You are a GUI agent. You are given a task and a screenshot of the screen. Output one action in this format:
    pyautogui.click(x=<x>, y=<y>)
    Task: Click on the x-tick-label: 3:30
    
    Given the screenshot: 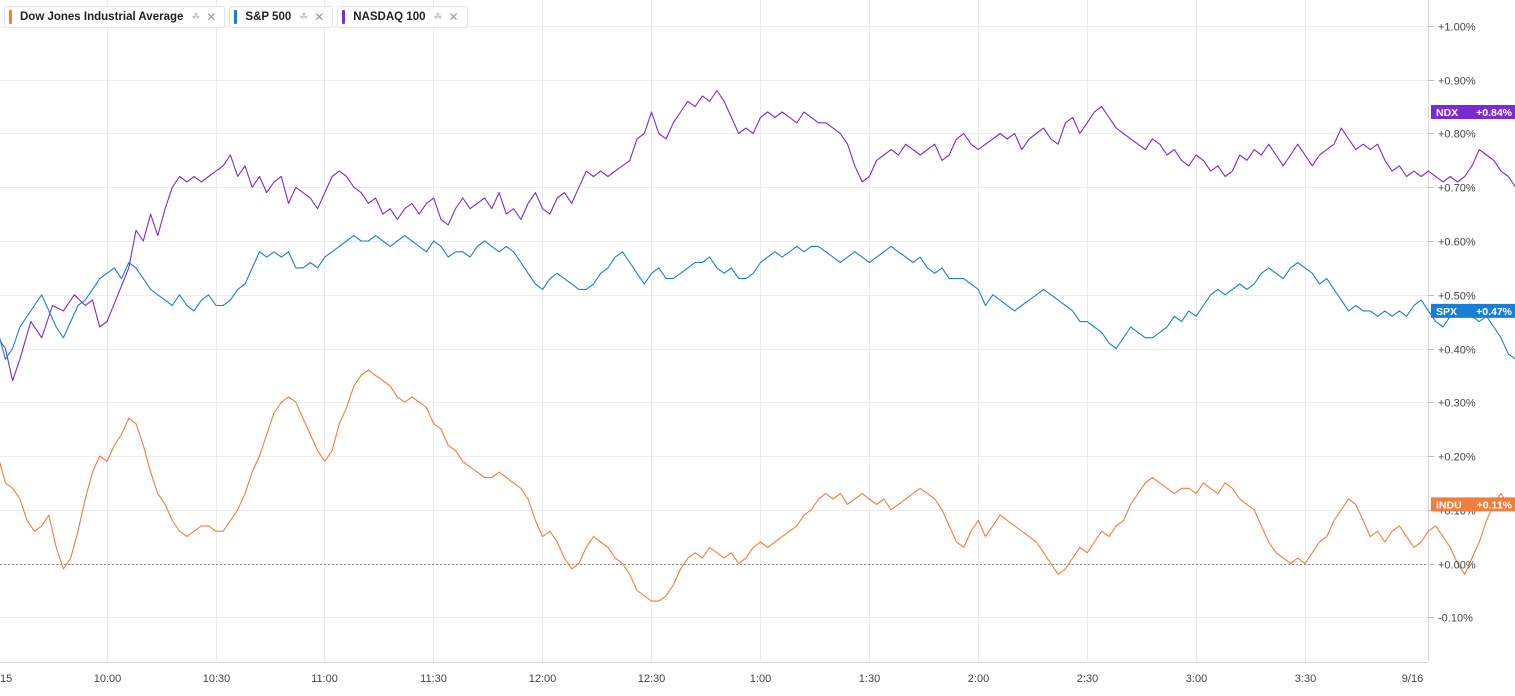 What is the action you would take?
    pyautogui.click(x=1305, y=679)
    